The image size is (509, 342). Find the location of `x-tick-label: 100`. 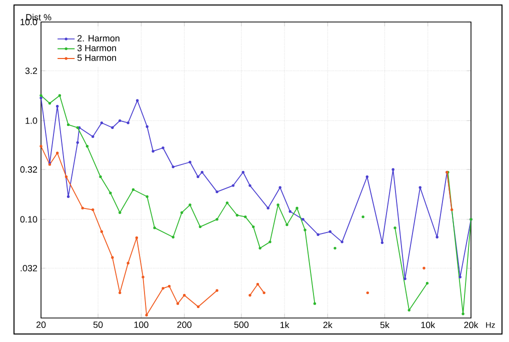

x-tick-label: 100 is located at coordinates (141, 325).